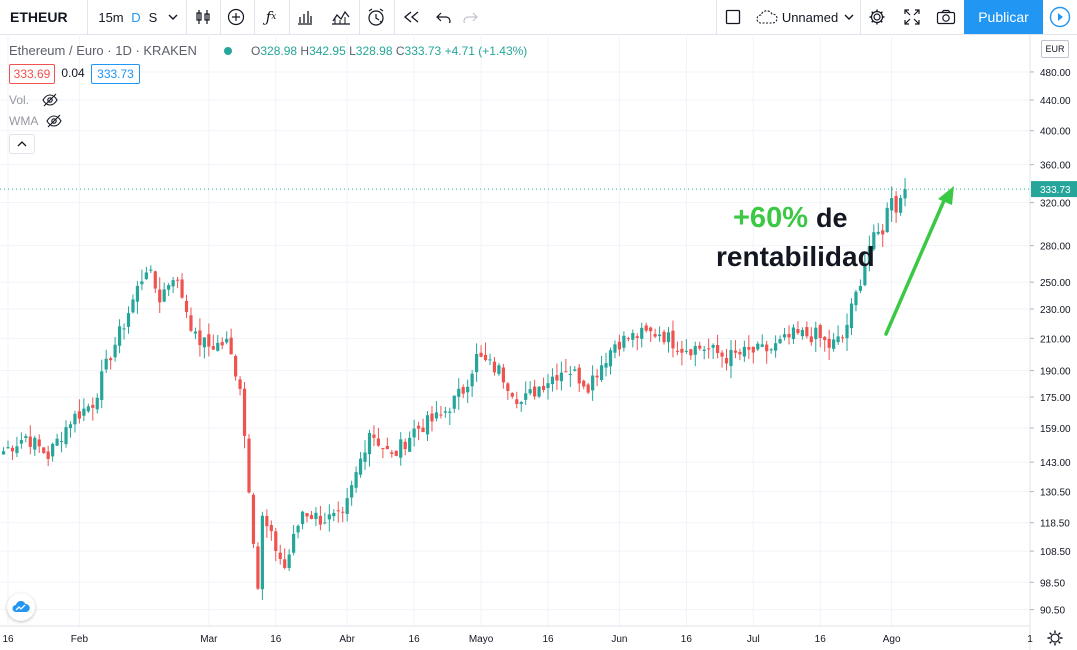 This screenshot has height=650, width=1077. What do you see at coordinates (39, 17) in the screenshot?
I see `symbol-search-button: ETHEUR` at bounding box center [39, 17].